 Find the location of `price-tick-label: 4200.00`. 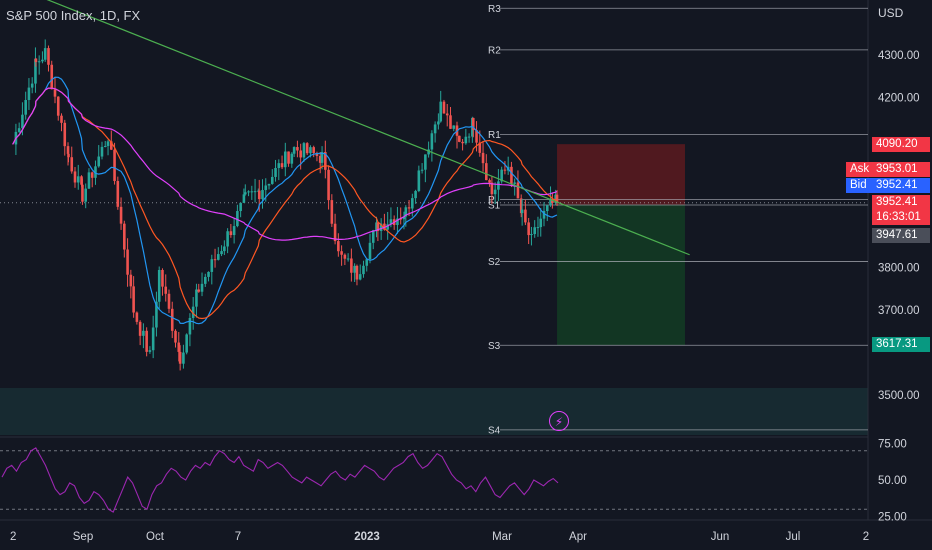

price-tick-label: 4200.00 is located at coordinates (899, 99).